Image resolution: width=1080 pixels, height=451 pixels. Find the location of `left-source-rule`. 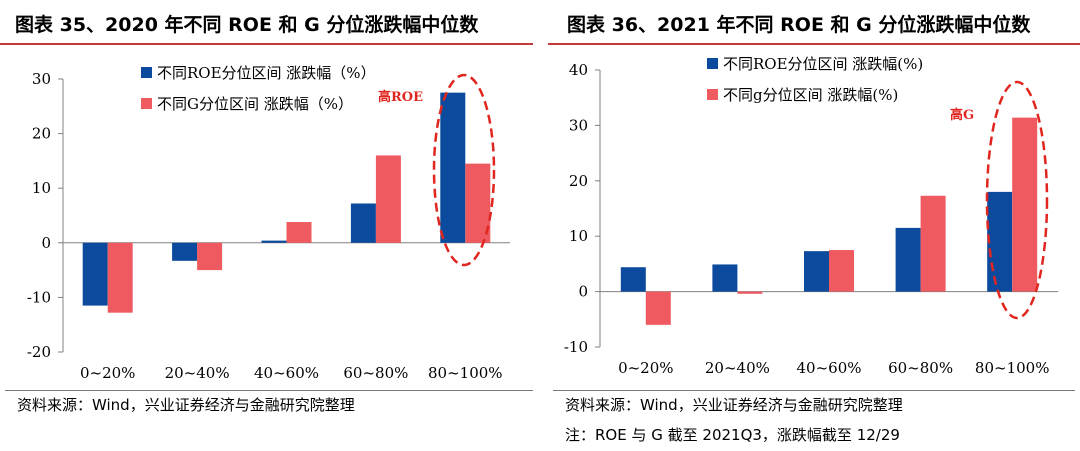

left-source-rule is located at coordinates (269, 390).